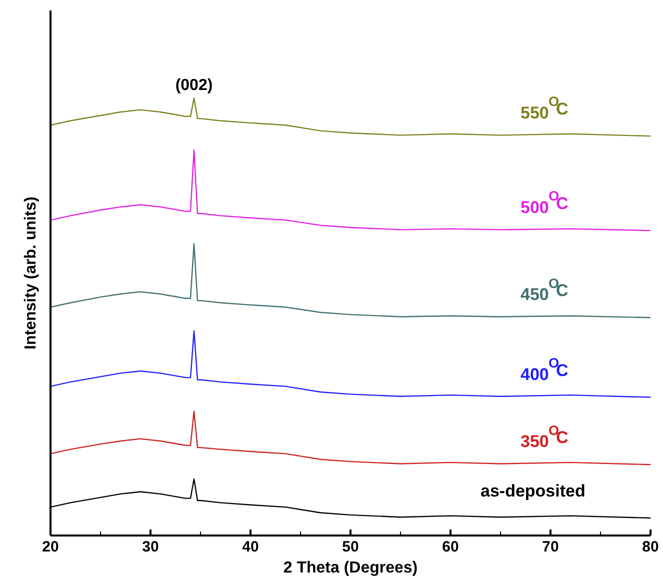 This screenshot has width=663, height=579. What do you see at coordinates (150, 547) in the screenshot?
I see `x-tick-label: 30` at bounding box center [150, 547].